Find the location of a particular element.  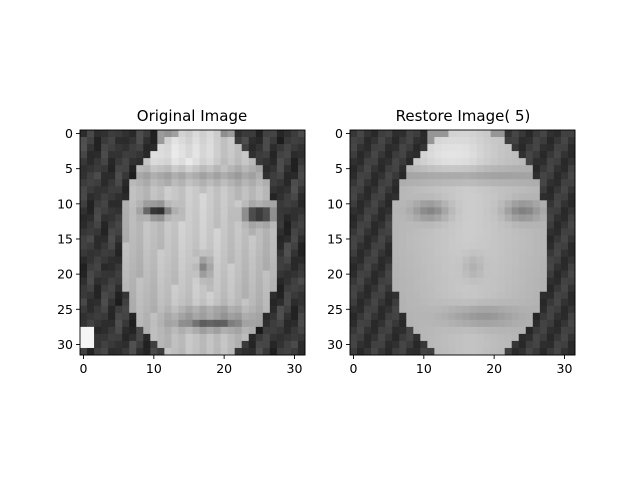

y-tick-label: 5 is located at coordinates (339, 168).